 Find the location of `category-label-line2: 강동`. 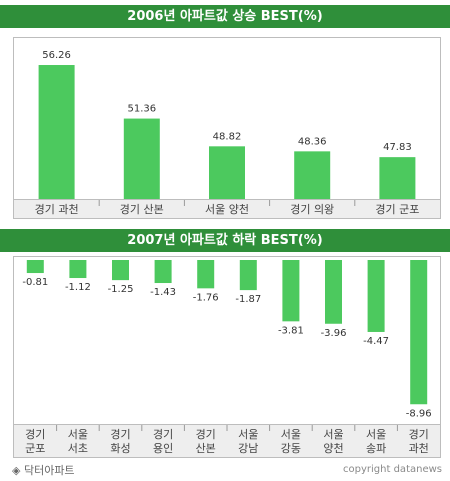

category-label-line2: 강동 is located at coordinates (291, 448).